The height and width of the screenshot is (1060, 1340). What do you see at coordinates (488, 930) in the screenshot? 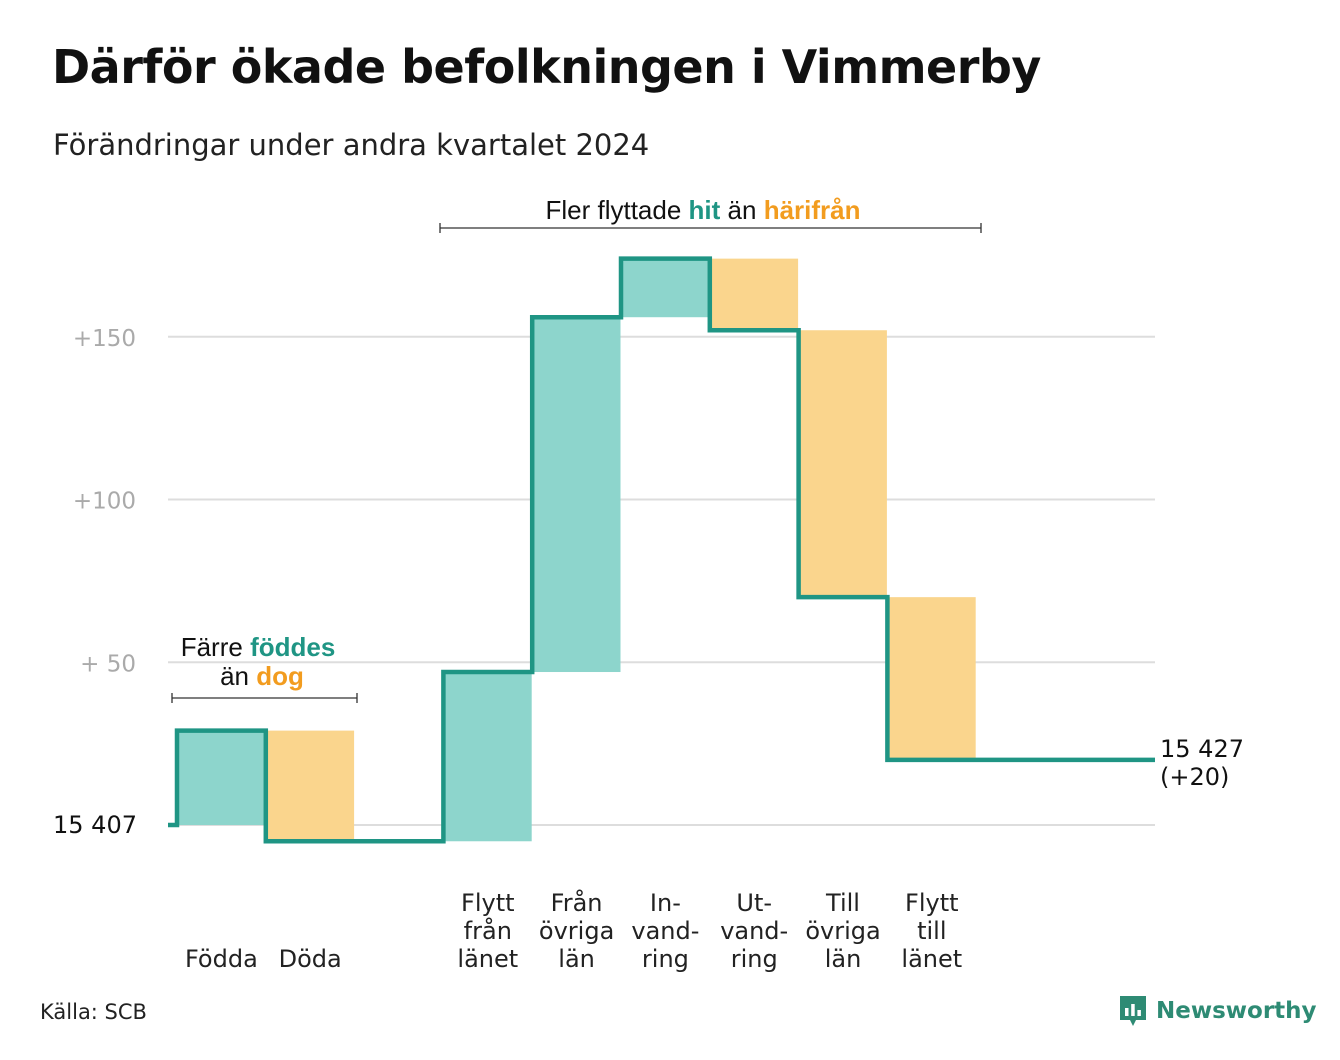
I see `category-label: från` at bounding box center [488, 930].